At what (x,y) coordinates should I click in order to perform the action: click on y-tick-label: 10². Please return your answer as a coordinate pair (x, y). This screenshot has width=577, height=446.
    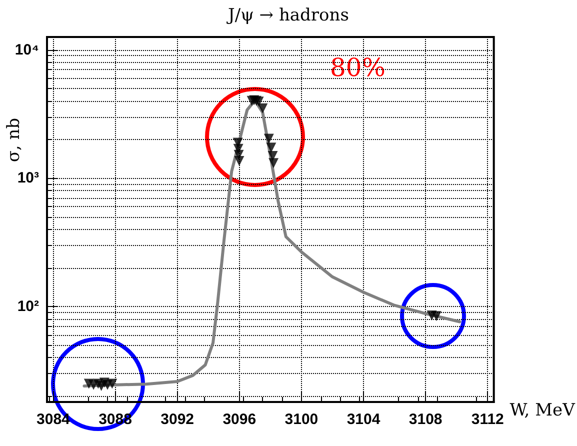
    Looking at the image, I should click on (28, 306).